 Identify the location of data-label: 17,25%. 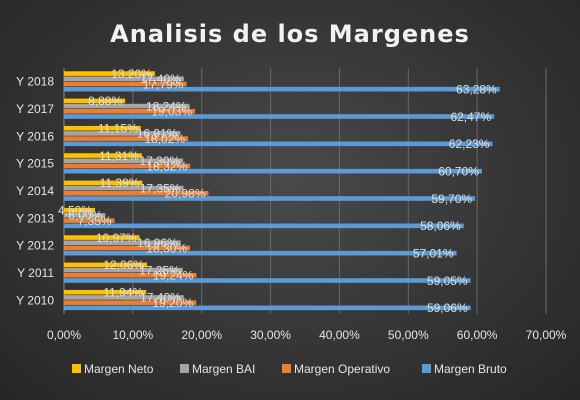
(159, 270).